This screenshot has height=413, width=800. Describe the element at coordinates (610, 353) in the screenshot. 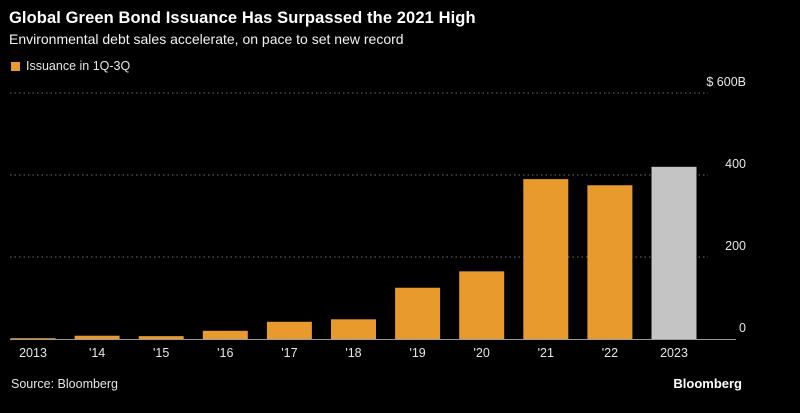

I see `x-tick-label: '22` at that location.